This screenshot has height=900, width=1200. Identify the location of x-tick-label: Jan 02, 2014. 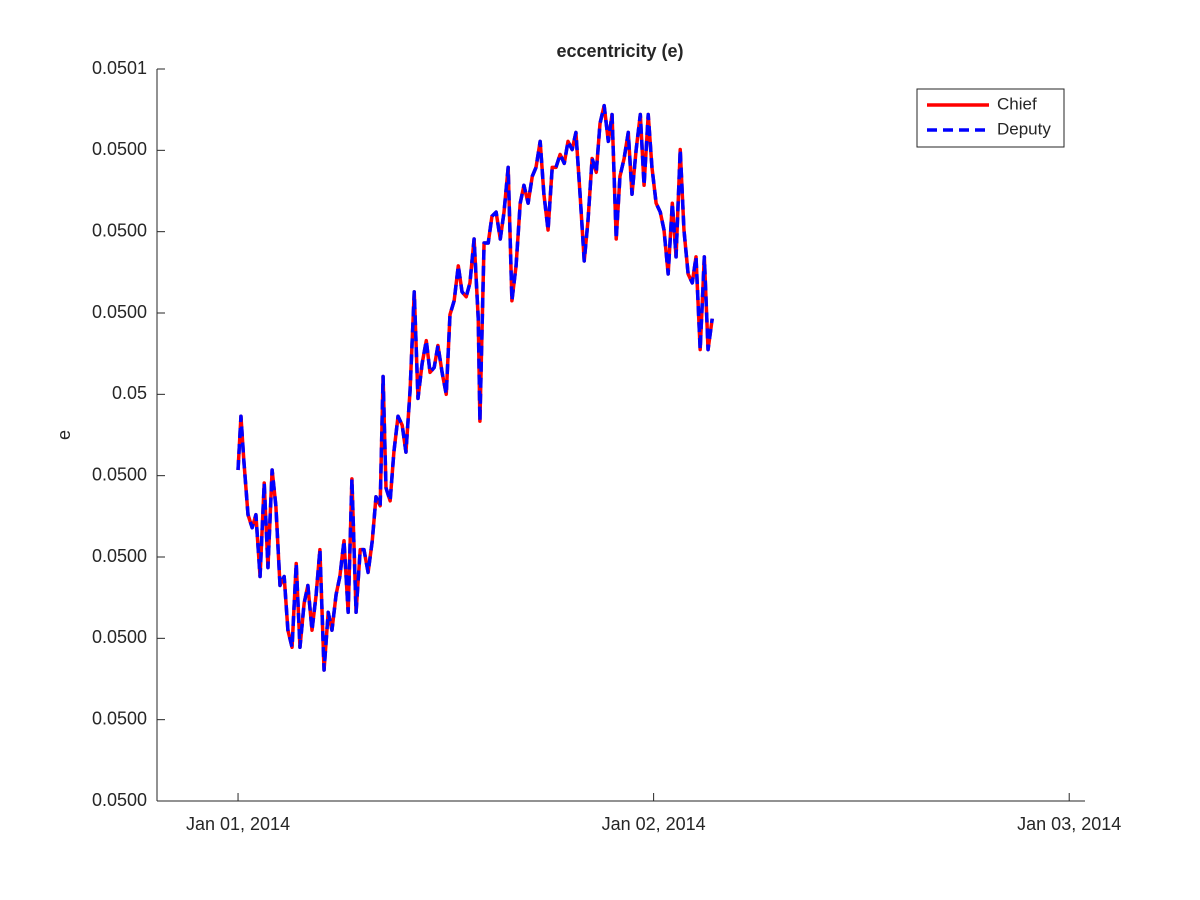
(654, 824).